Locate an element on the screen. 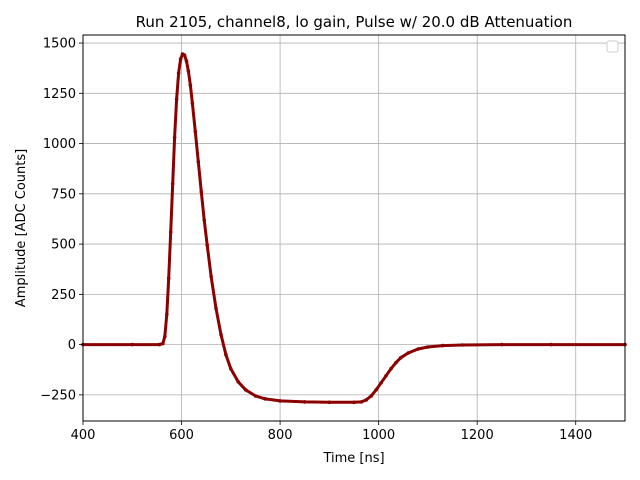  y-axis-ticks: −250 0 250 500 750 1000 1250 1500 is located at coordinates (61, 220).